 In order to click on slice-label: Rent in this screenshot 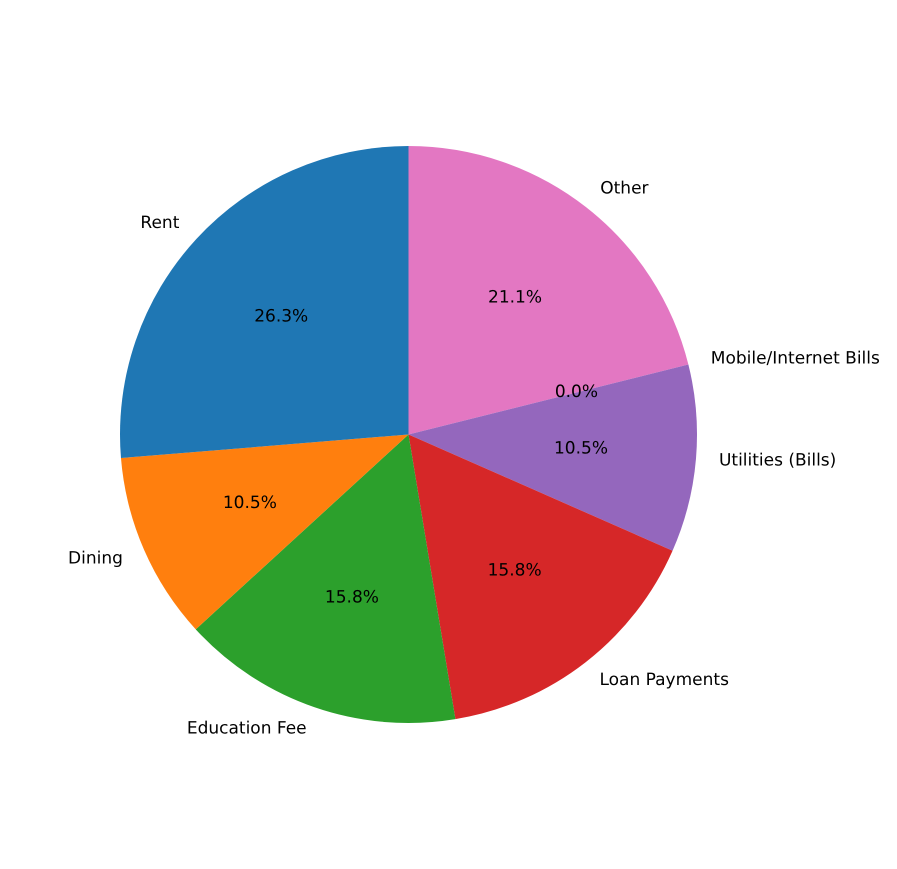, I will do `click(160, 222)`.